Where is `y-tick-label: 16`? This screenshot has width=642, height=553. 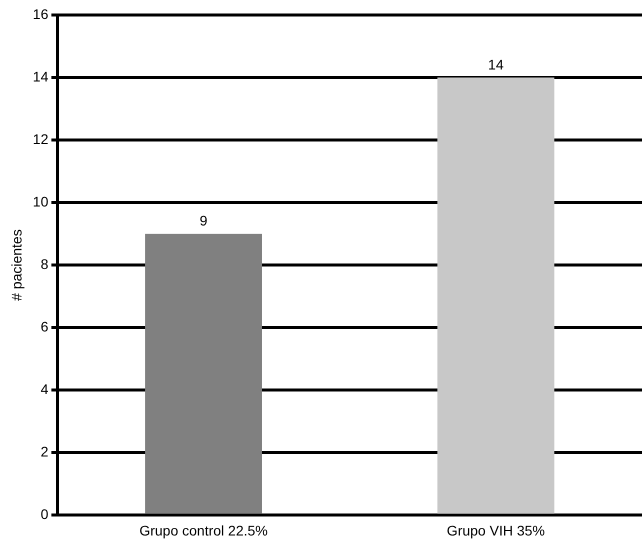 y-tick-label: 16 is located at coordinates (40, 14).